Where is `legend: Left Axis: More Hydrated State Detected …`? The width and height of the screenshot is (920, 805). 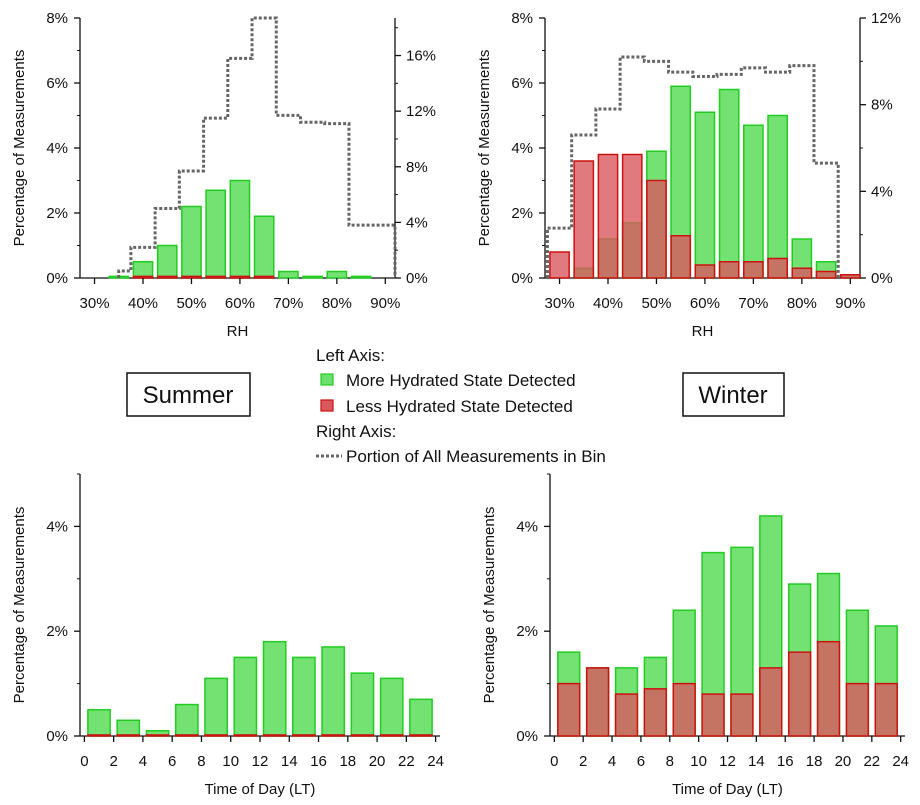 legend: Left Axis: More Hydrated State Detected … is located at coordinates (461, 406).